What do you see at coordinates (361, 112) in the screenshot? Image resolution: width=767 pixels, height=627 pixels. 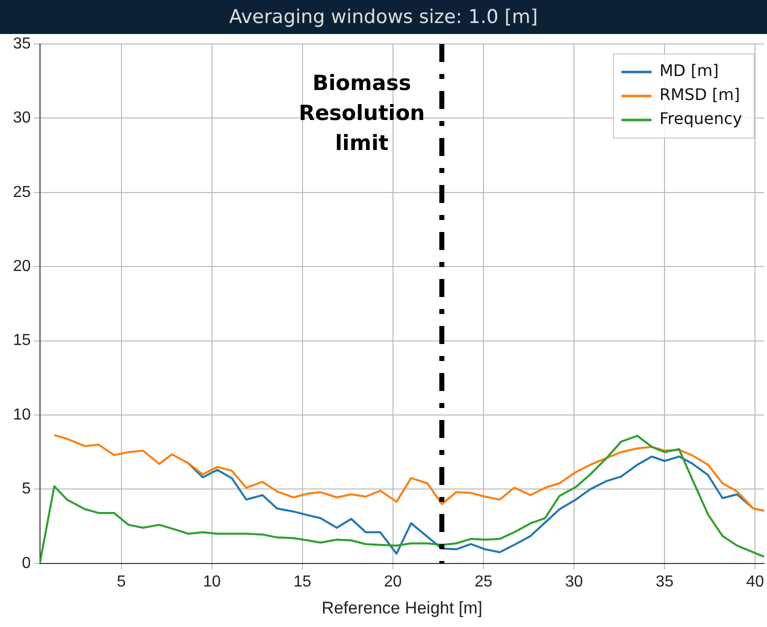 I see `ref-line-label: Biomass Resolution limit` at bounding box center [361, 112].